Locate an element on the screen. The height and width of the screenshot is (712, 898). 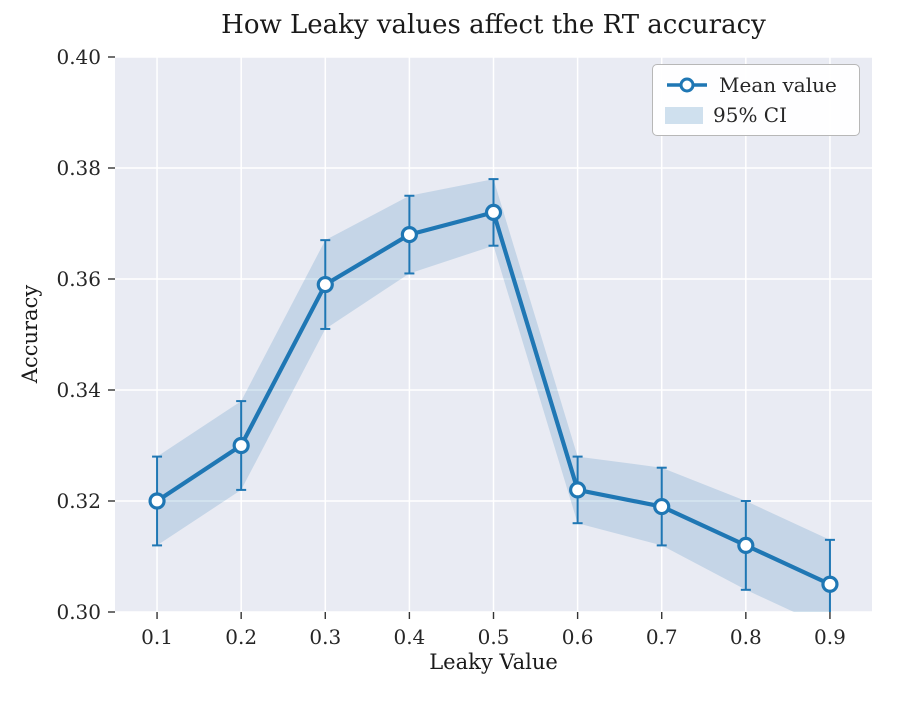
chart-title: How Leaky values affect the RT accuracy is located at coordinates (493, 25).